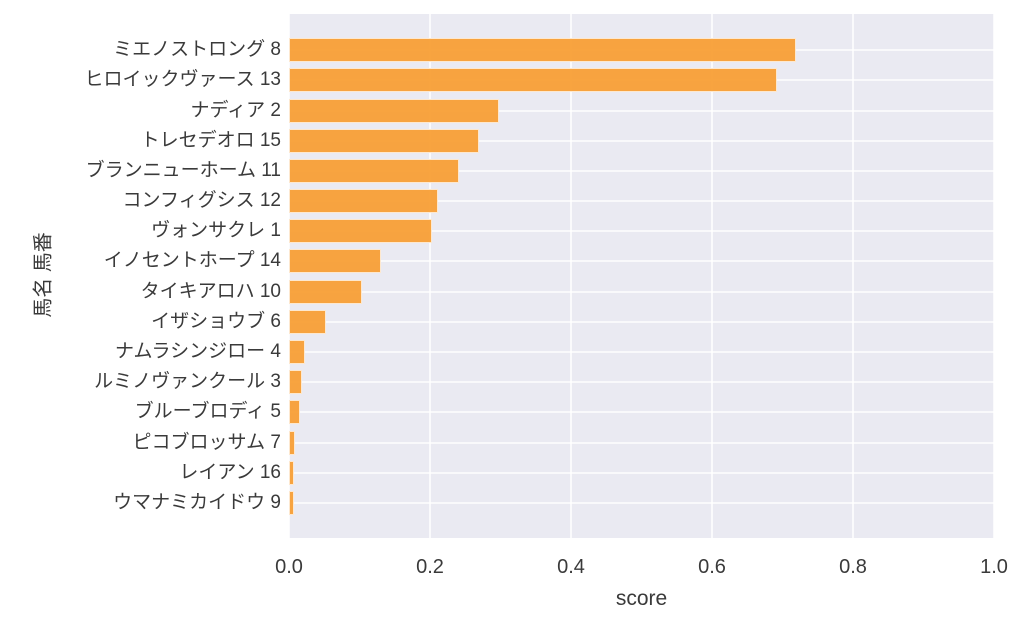 Image resolution: width=1024 pixels, height=627 pixels. What do you see at coordinates (182, 80) in the screenshot?
I see `y-tick-label: ヒロイックヴァース 13` at bounding box center [182, 80].